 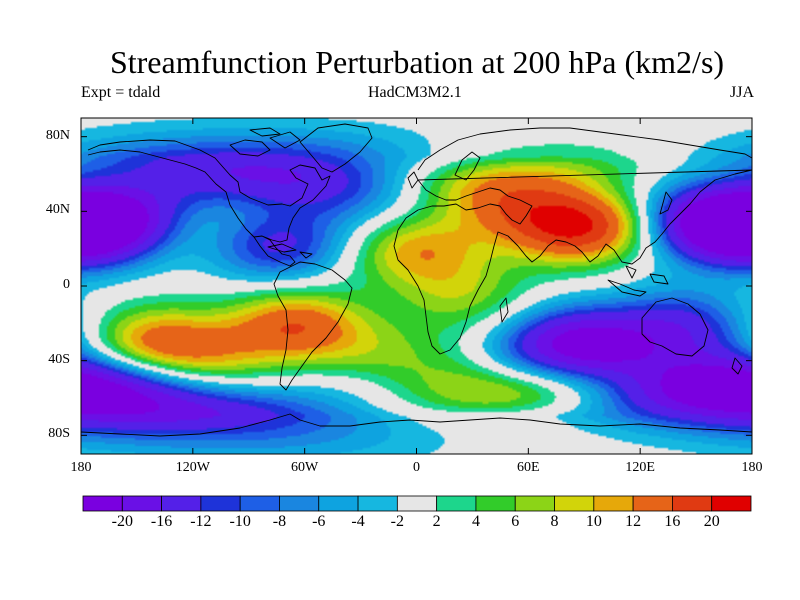 I want to click on coastline-british-isles, so click(x=413, y=180).